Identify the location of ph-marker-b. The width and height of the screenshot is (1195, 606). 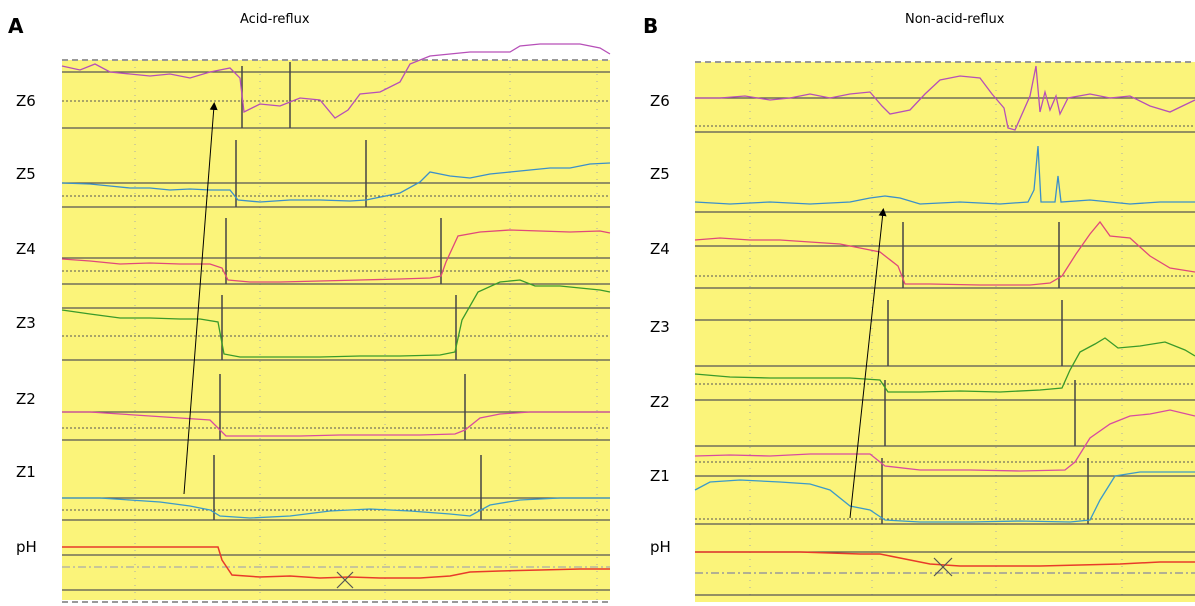
(943, 567).